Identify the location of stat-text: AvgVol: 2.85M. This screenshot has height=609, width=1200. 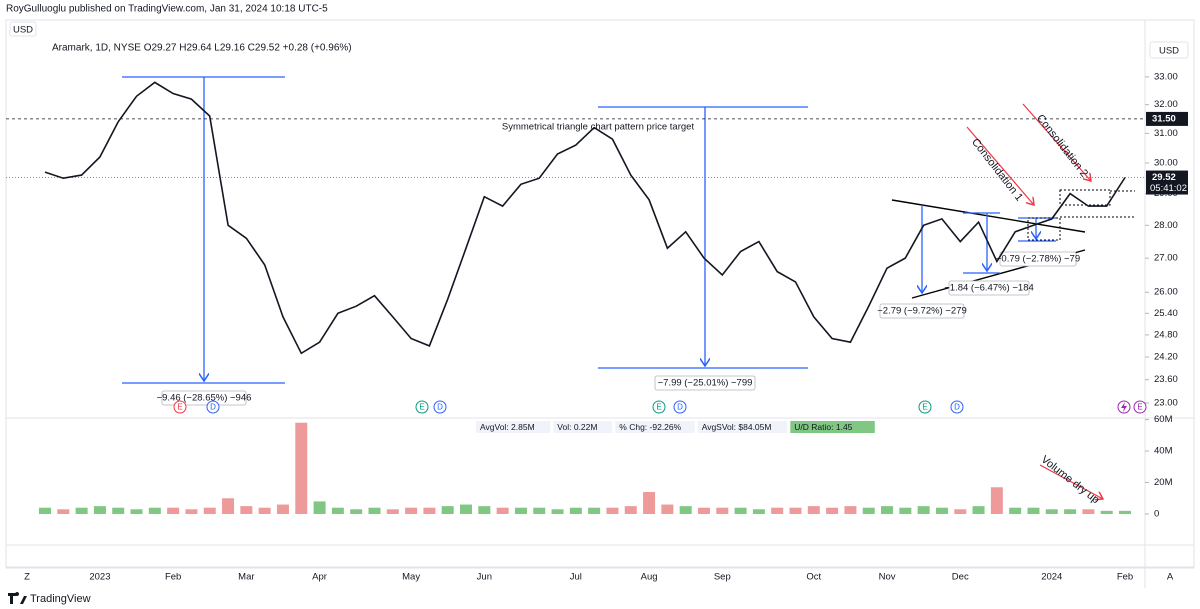
(507, 427).